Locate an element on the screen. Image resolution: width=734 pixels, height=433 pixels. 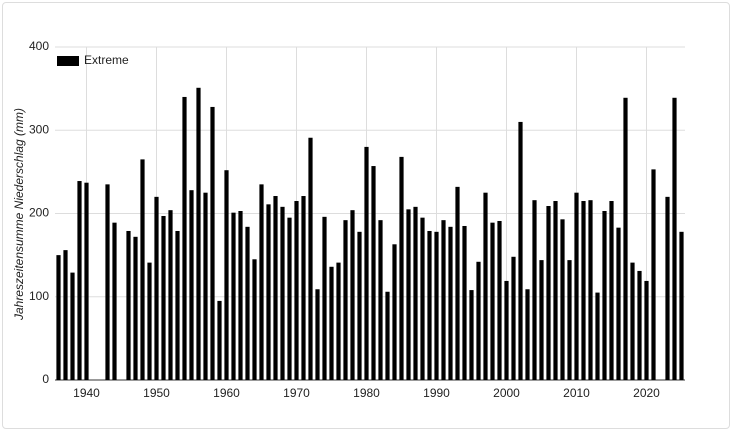
x-tick-label: 1950 is located at coordinates (156, 393).